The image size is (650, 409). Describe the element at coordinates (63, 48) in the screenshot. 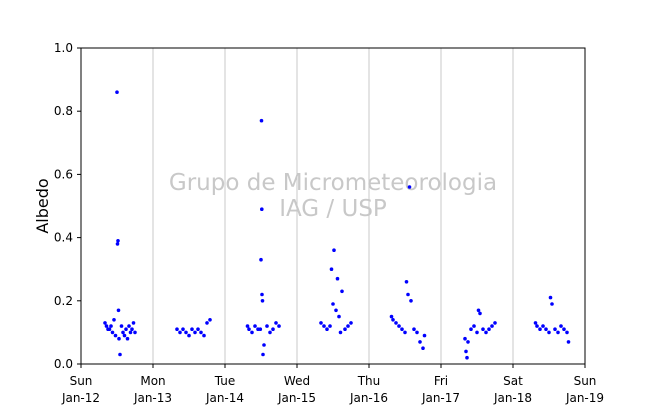

I see `y-tick-label: 1.0` at that location.